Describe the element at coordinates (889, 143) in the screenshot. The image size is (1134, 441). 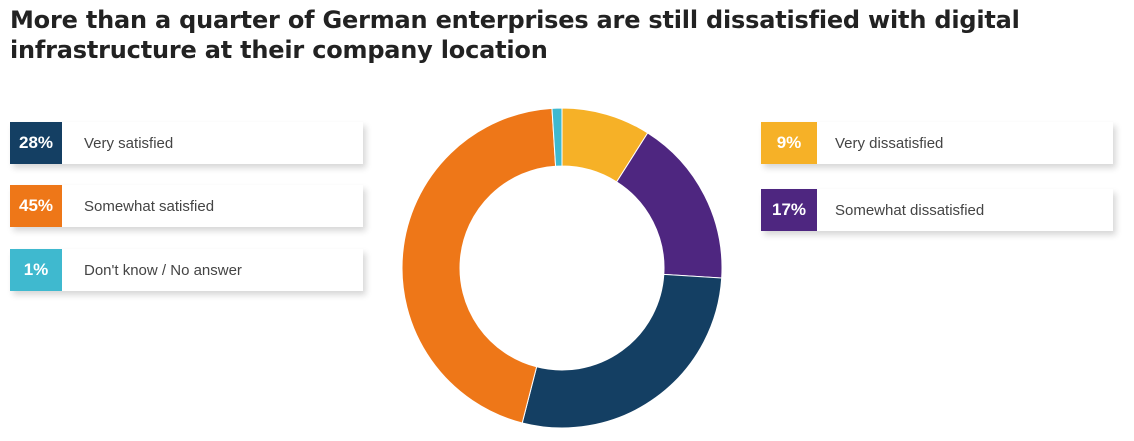
I see `legend-label: Very dissatisfied` at that location.